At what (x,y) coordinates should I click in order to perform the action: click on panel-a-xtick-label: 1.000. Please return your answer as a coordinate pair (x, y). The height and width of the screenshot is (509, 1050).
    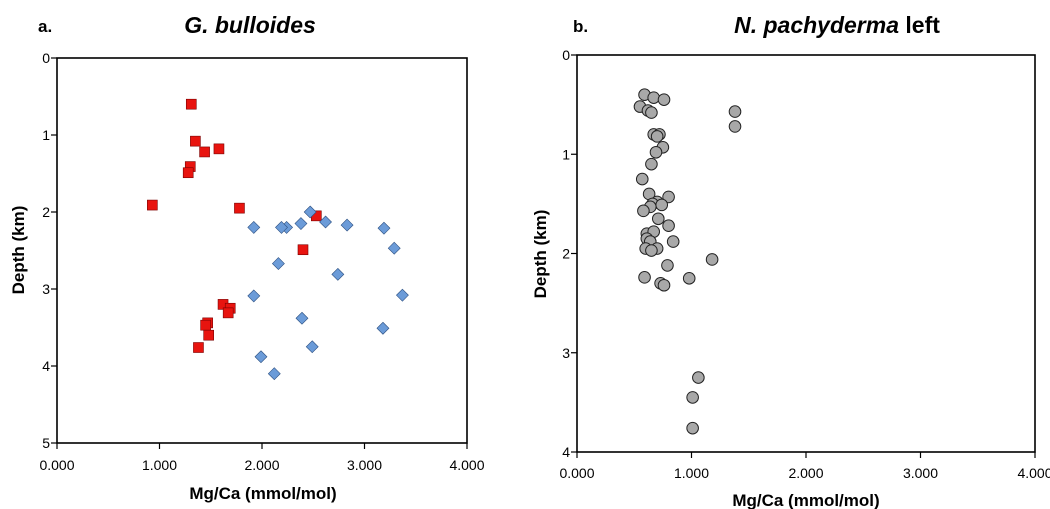
    Looking at the image, I should click on (159, 465).